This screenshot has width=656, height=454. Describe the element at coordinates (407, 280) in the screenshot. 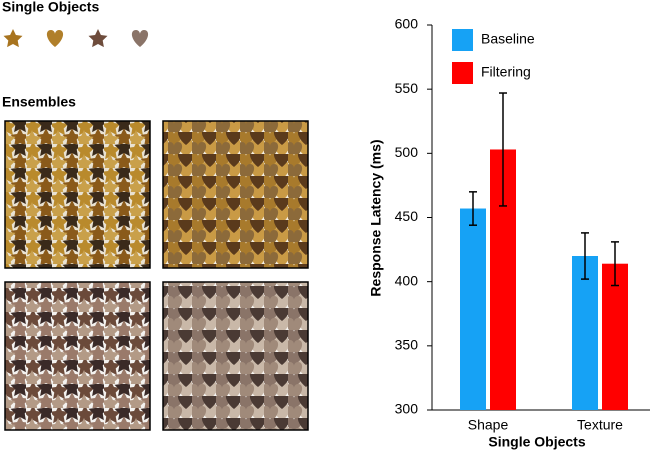

I see `y-tick-label: 400` at that location.